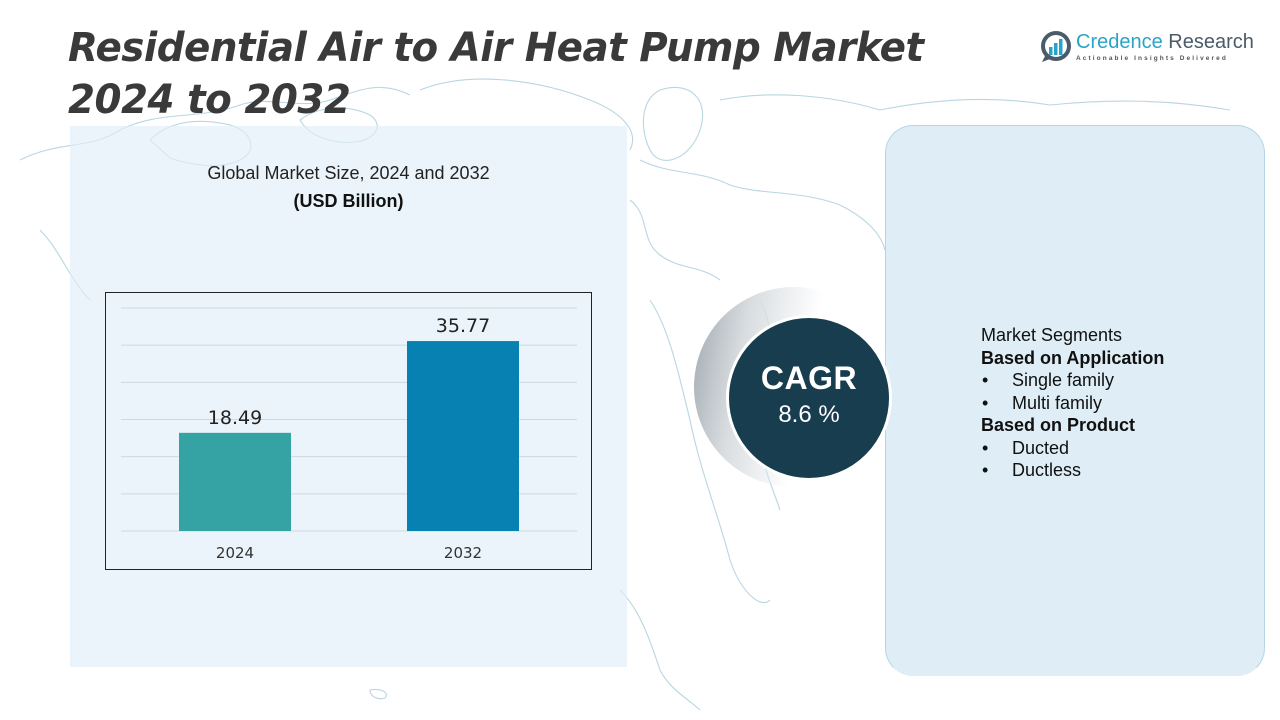  What do you see at coordinates (235, 481) in the screenshot?
I see `bar-2024` at bounding box center [235, 481].